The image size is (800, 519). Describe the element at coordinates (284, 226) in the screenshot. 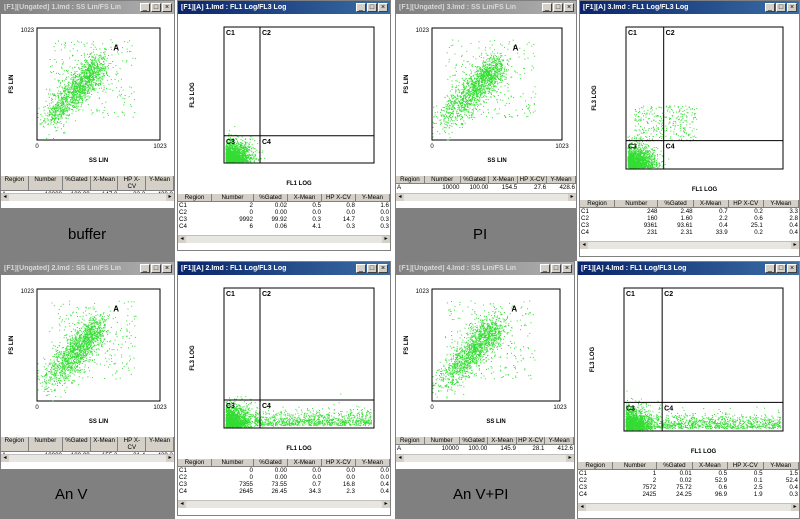

I see `table-row: C4 6 0.06 4.1 0.3 0.3` at that location.